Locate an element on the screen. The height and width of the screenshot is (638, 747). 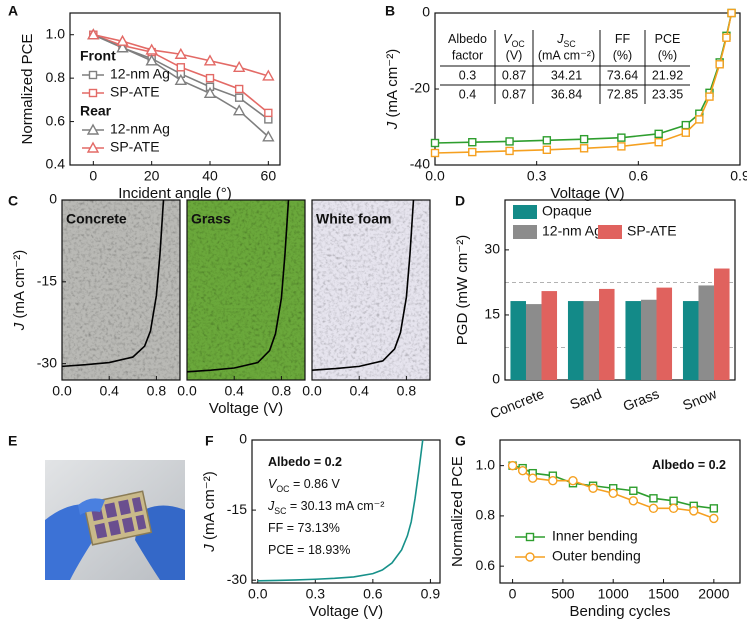
x-tick-label: 40 is located at coordinates (210, 176).